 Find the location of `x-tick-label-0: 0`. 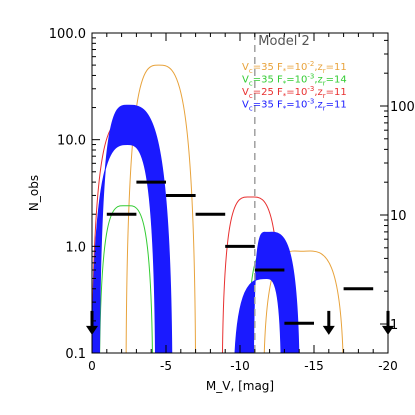

x-tick-label-0: 0 is located at coordinates (92, 366).